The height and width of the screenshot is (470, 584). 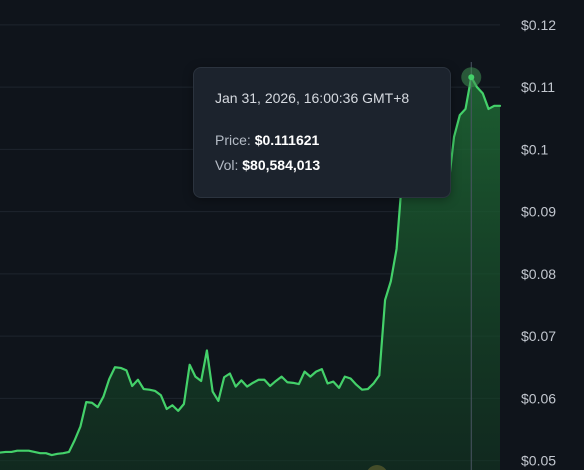 What do you see at coordinates (332, 140) in the screenshot?
I see `tooltip-price-row: Price: $0.111621` at bounding box center [332, 140].